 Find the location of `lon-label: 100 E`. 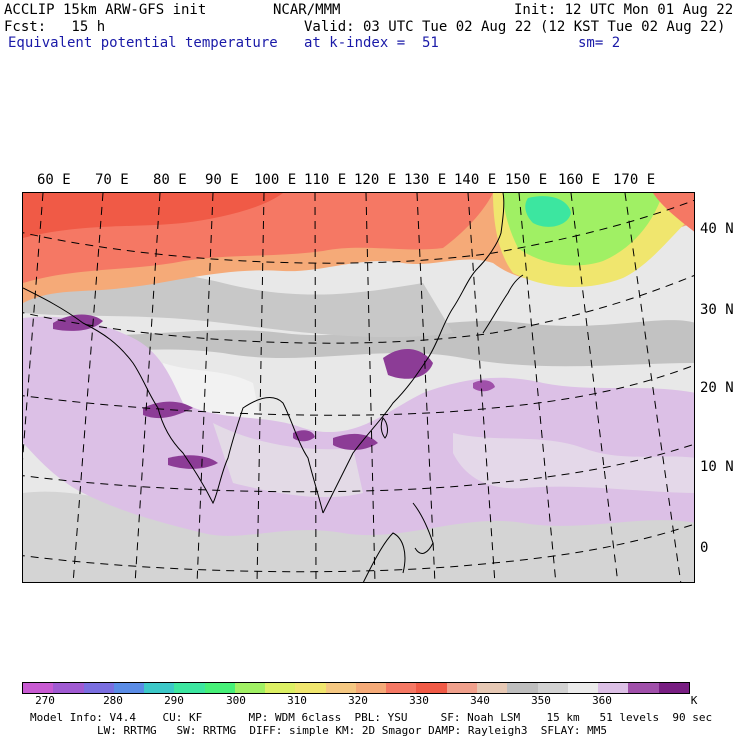

lon-label: 100 E is located at coordinates (275, 180).